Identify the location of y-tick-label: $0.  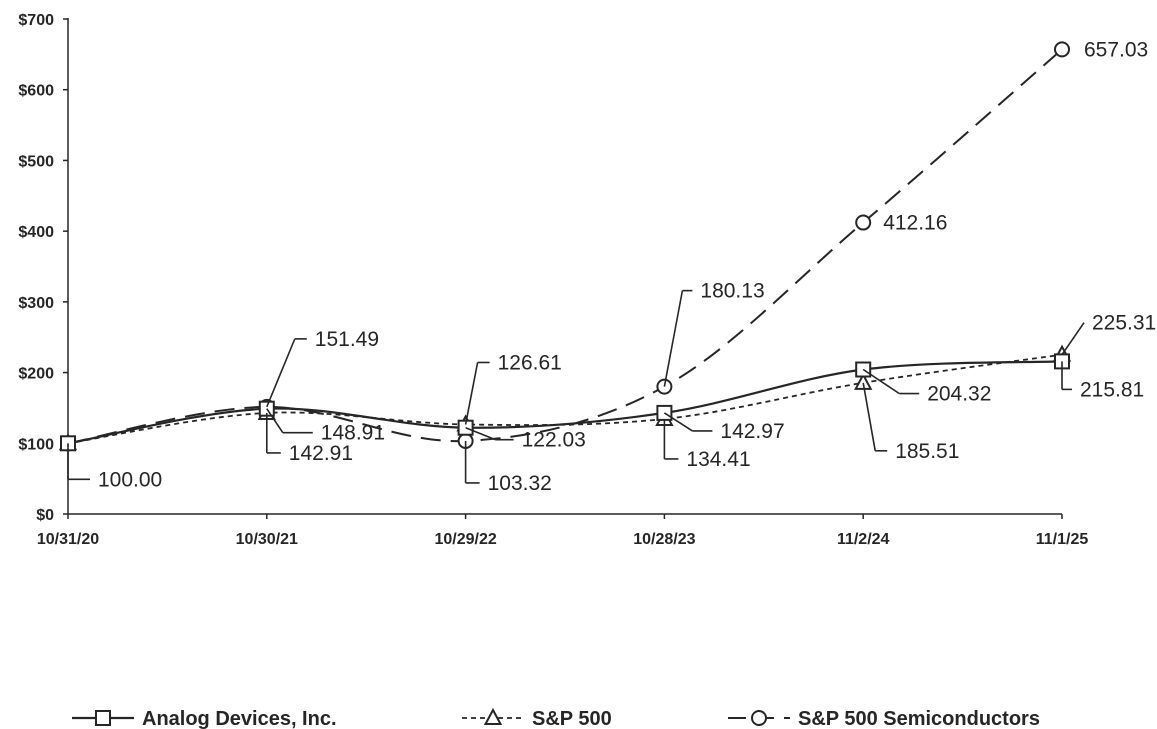
(45, 515).